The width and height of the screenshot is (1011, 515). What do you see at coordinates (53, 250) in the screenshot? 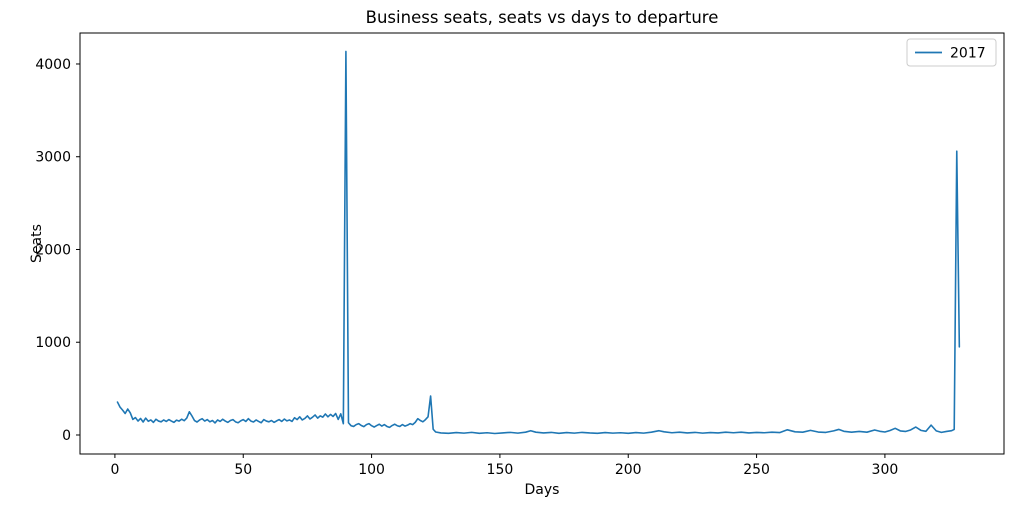
I see `y-tick-label: 2000` at bounding box center [53, 250].